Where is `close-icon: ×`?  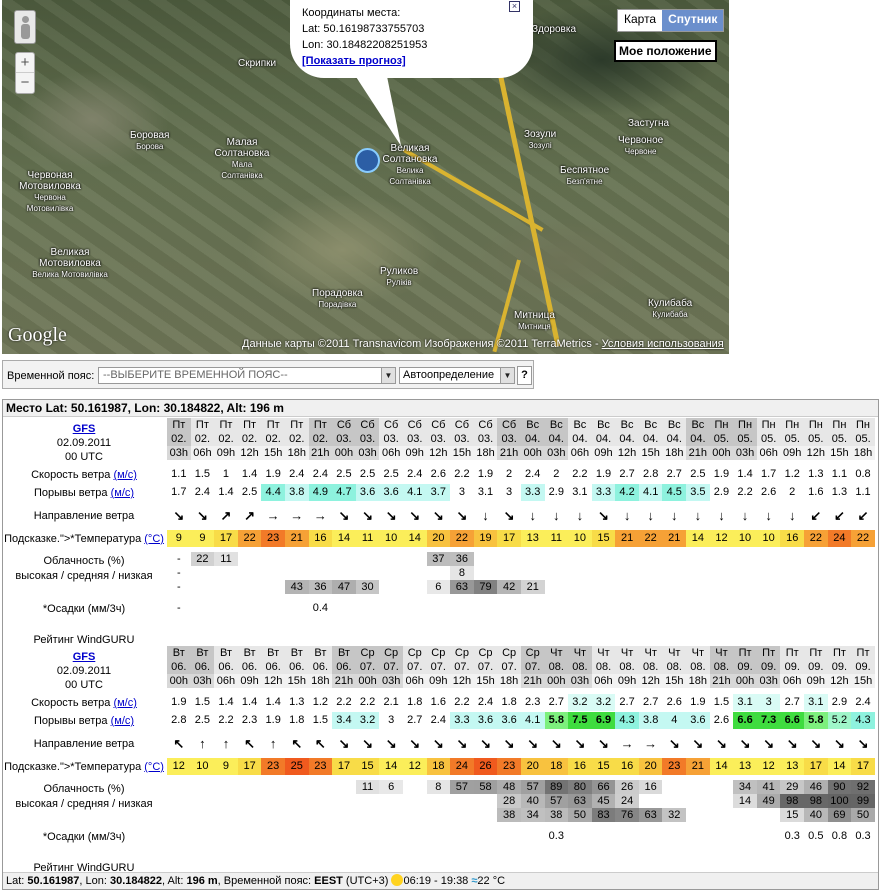
close-icon: × is located at coordinates (514, 6).